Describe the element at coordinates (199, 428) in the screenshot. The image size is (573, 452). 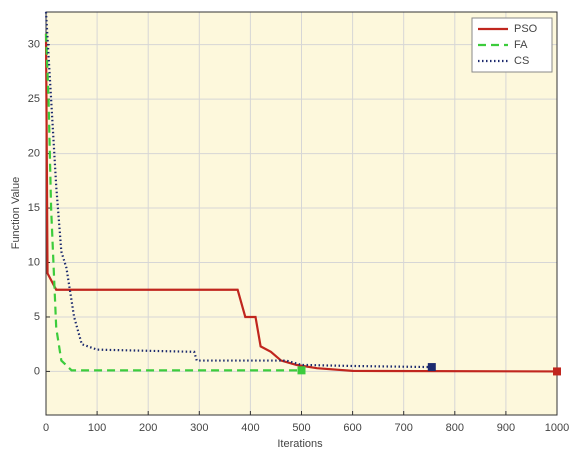
I see `x-tick-label: 300` at that location.